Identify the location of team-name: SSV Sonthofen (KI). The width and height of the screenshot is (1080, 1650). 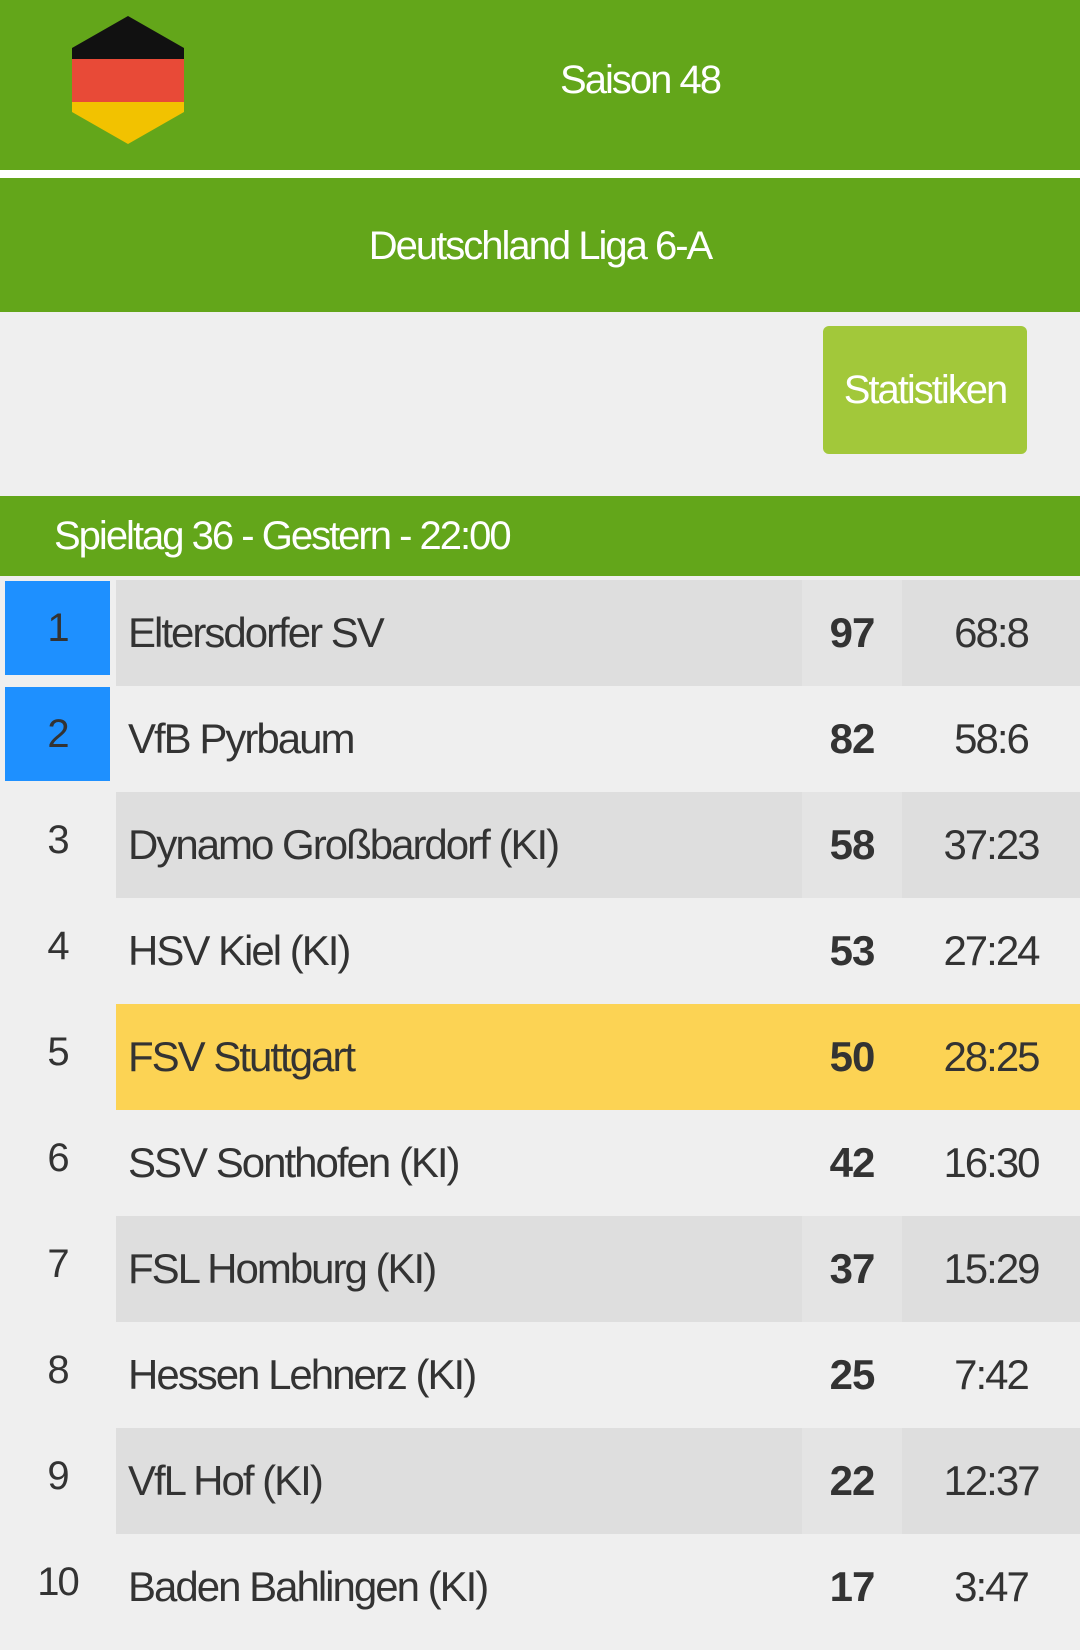
(294, 1162).